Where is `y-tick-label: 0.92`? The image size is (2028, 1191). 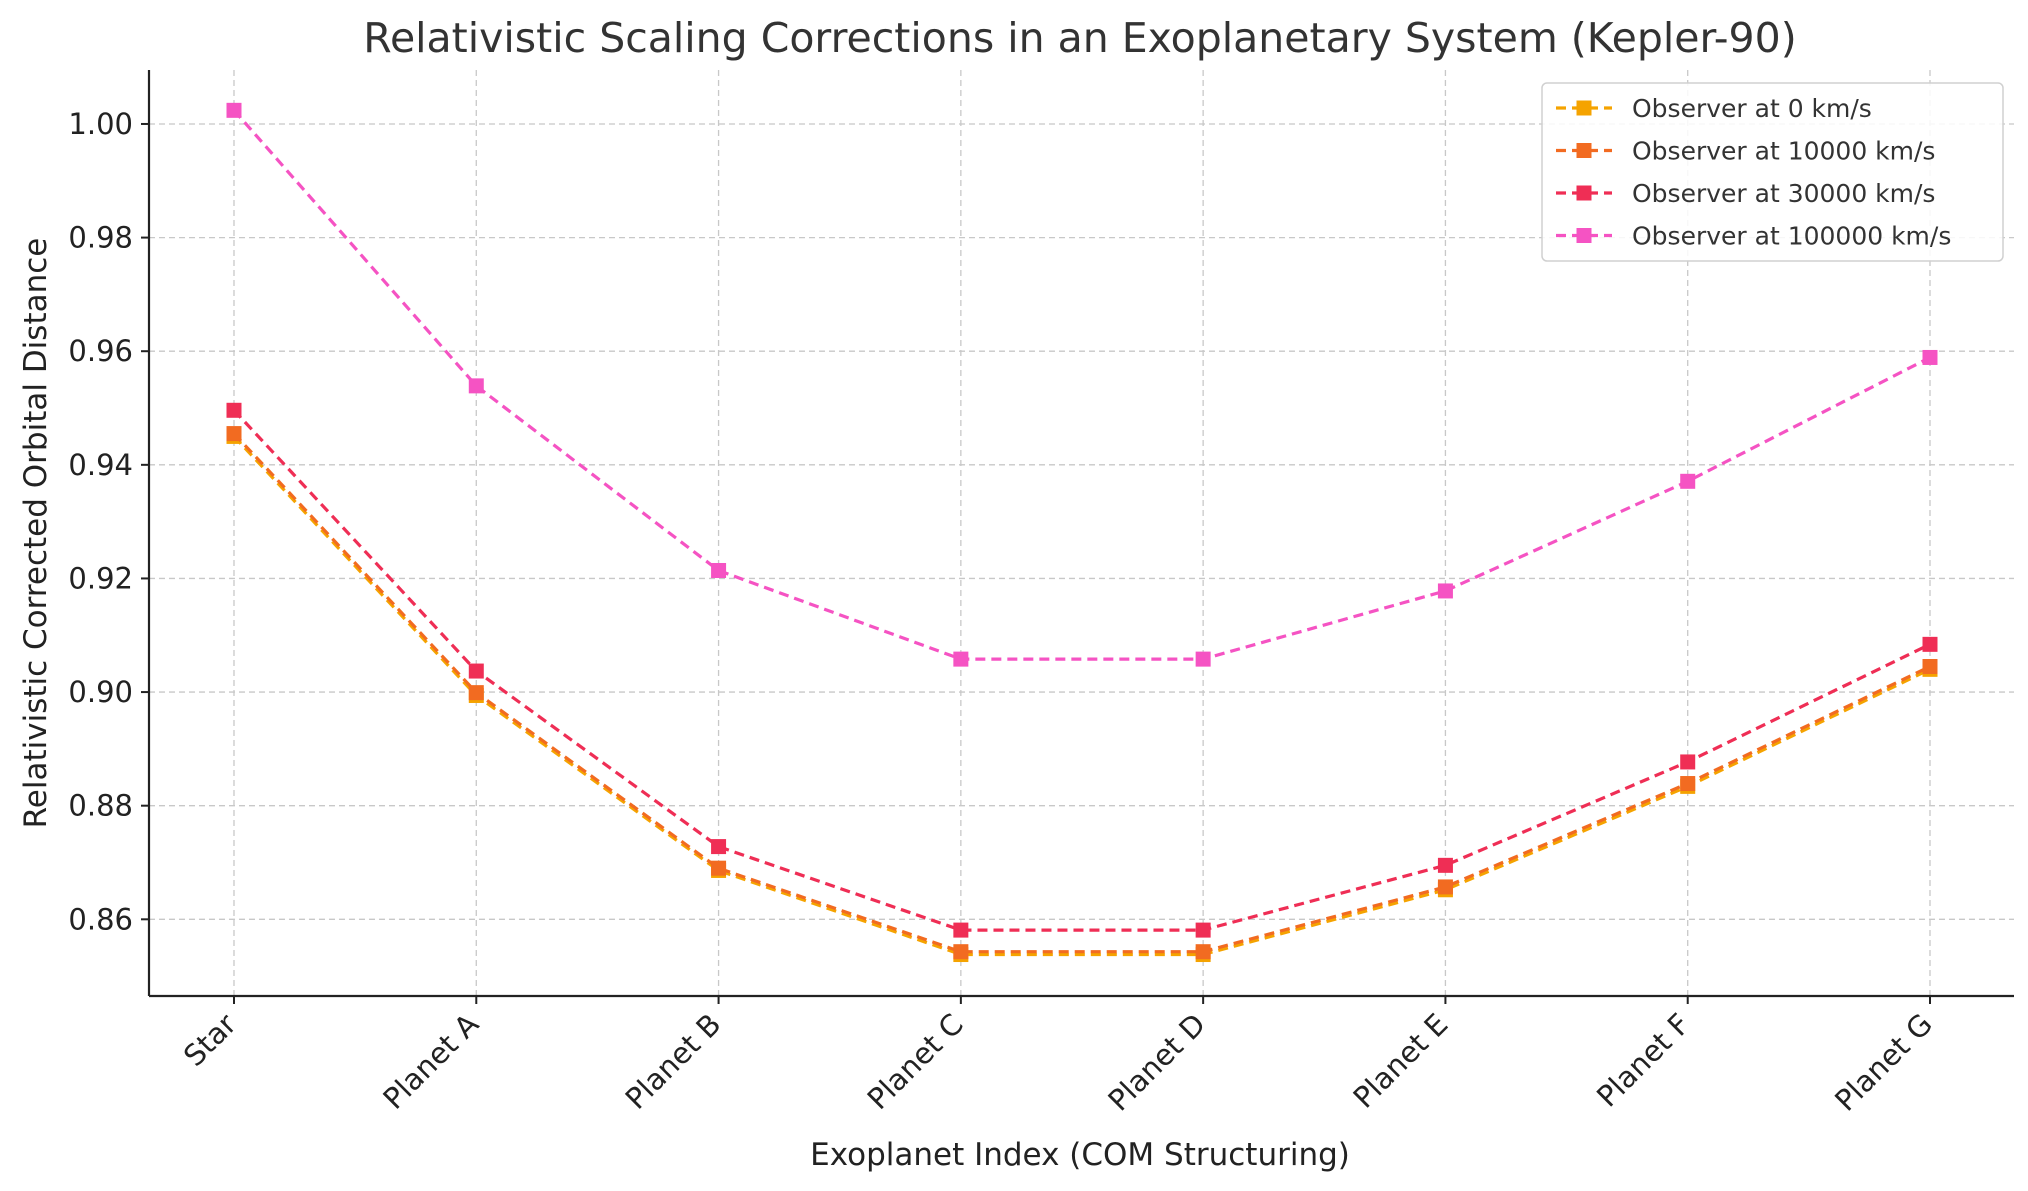
y-tick-label: 0.92 is located at coordinates (100, 578).